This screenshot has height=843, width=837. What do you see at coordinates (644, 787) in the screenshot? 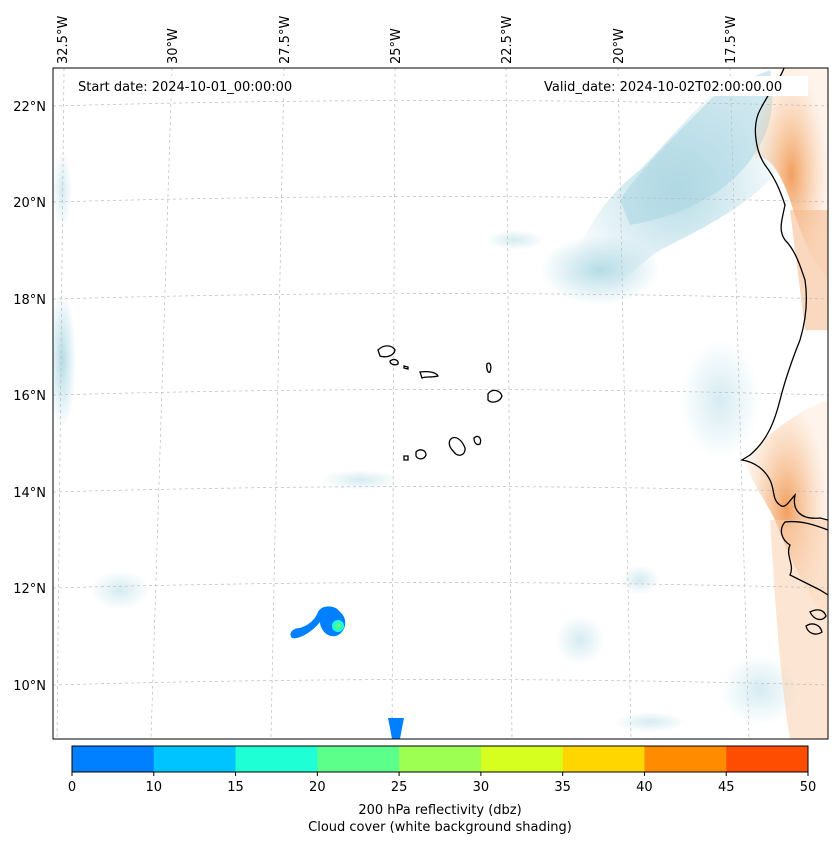
I see `colorbar-tick-label: 40` at bounding box center [644, 787].